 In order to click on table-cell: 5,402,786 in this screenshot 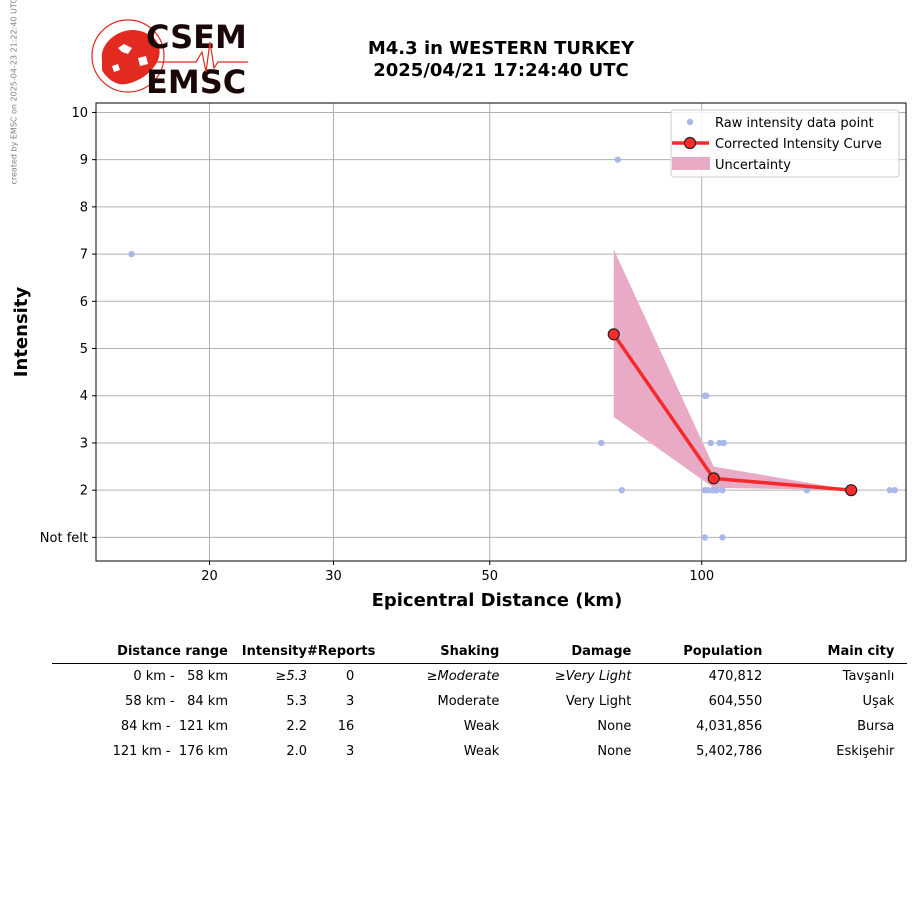, I will do `click(729, 751)`.